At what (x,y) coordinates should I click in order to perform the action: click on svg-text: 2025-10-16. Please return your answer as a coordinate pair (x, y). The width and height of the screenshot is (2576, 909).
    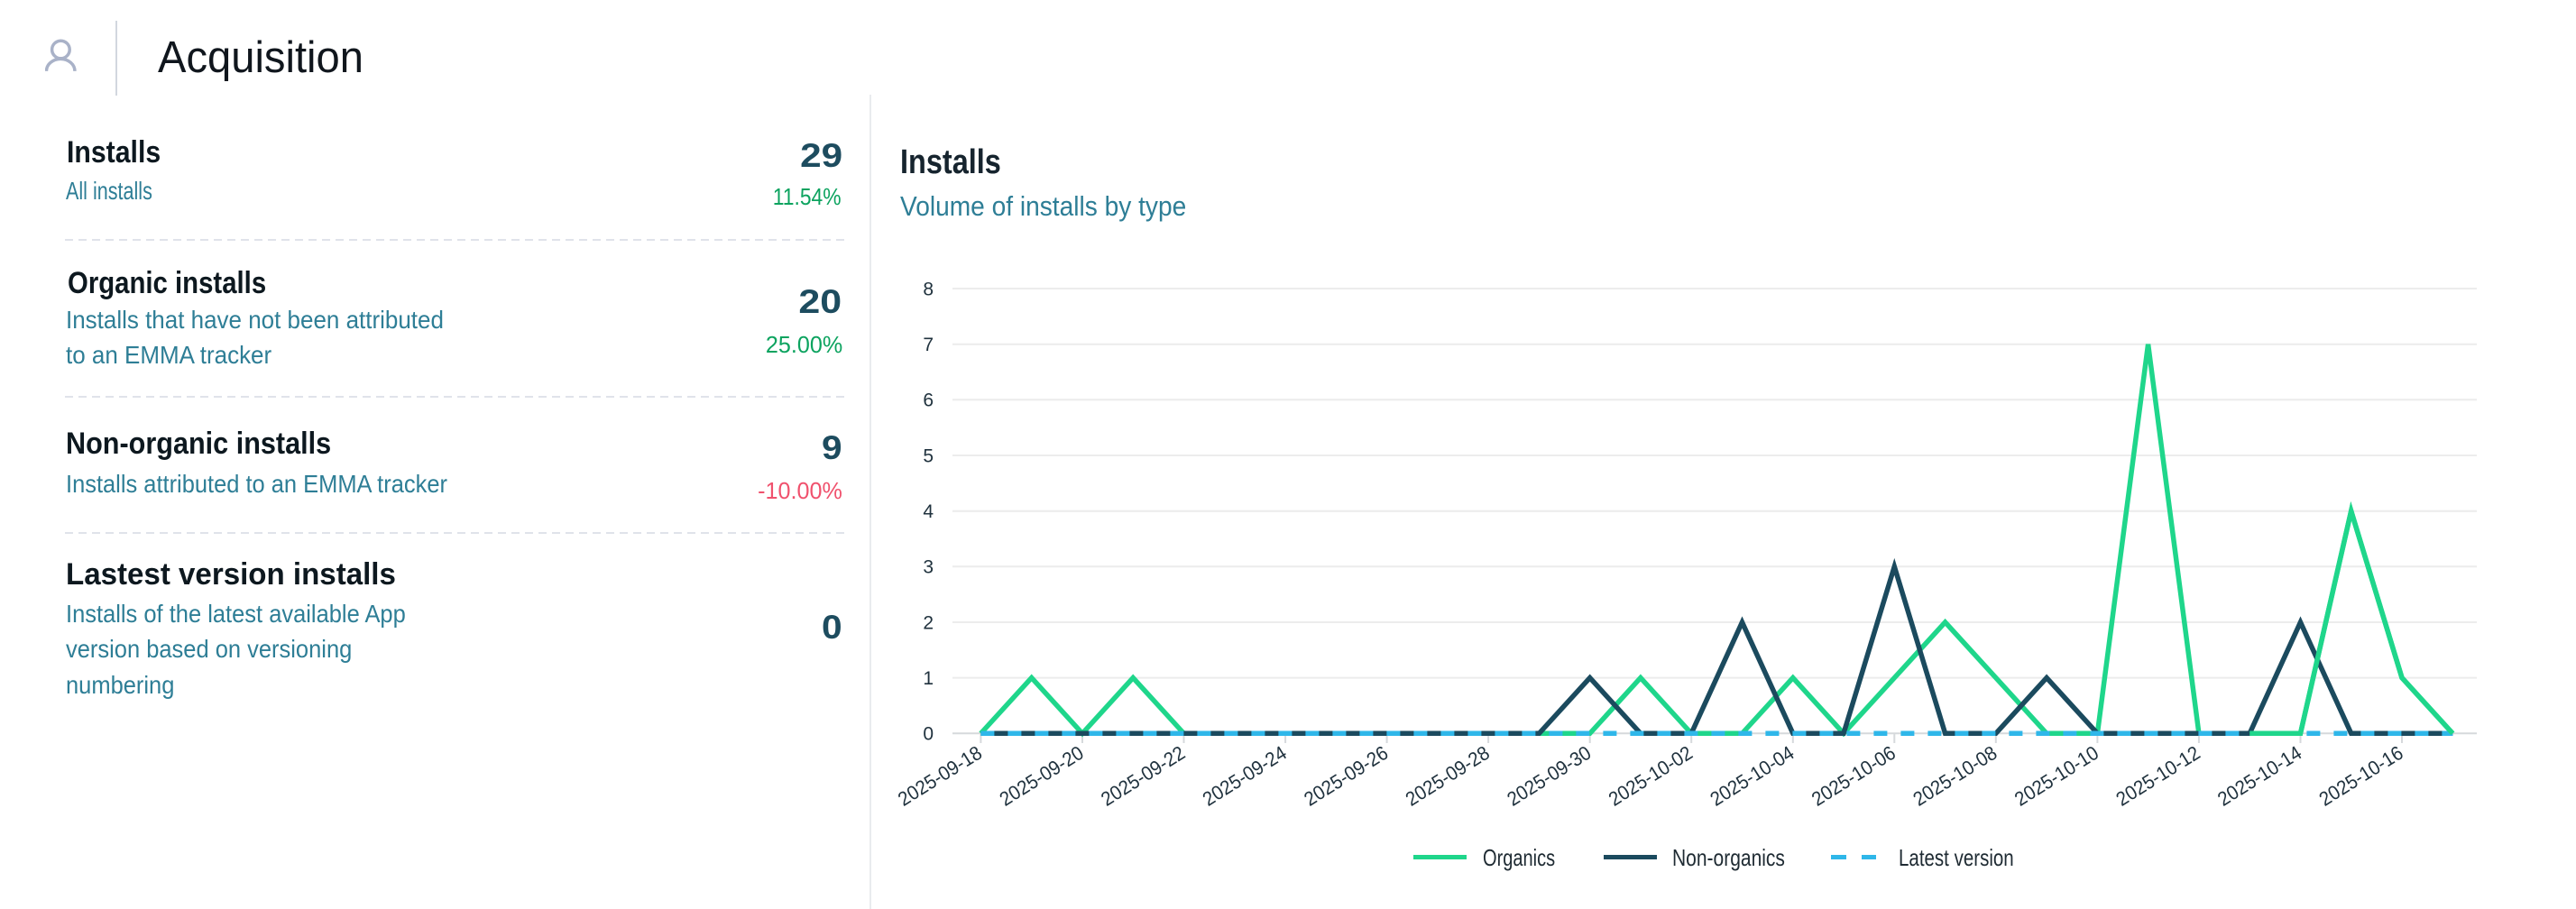
    Looking at the image, I should click on (2361, 776).